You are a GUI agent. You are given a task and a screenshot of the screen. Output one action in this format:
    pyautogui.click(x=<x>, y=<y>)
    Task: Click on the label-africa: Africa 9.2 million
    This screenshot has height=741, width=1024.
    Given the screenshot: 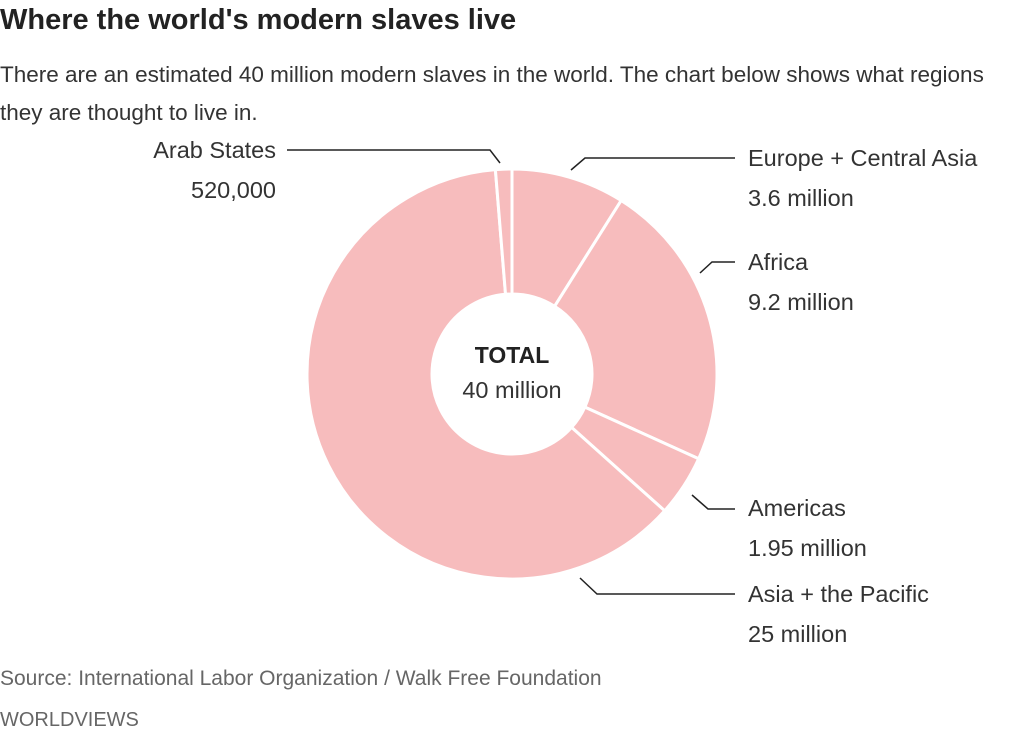 What is the action you would take?
    pyautogui.click(x=801, y=282)
    